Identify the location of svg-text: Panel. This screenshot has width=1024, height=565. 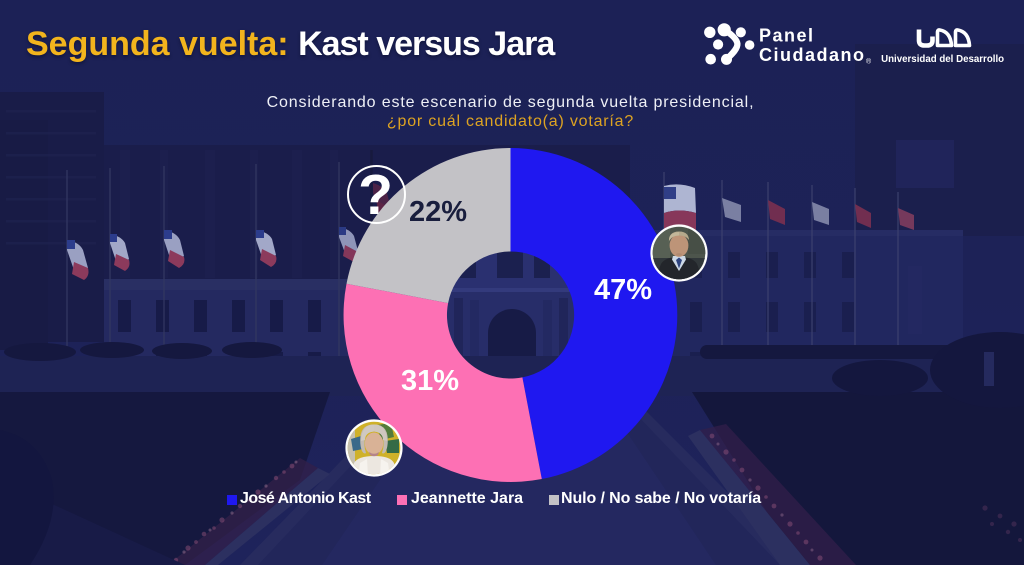
(787, 36).